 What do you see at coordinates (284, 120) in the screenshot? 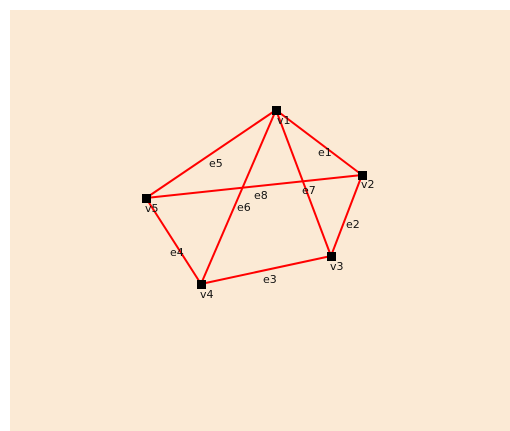
I see `vertex-label-v1: v1` at bounding box center [284, 120].